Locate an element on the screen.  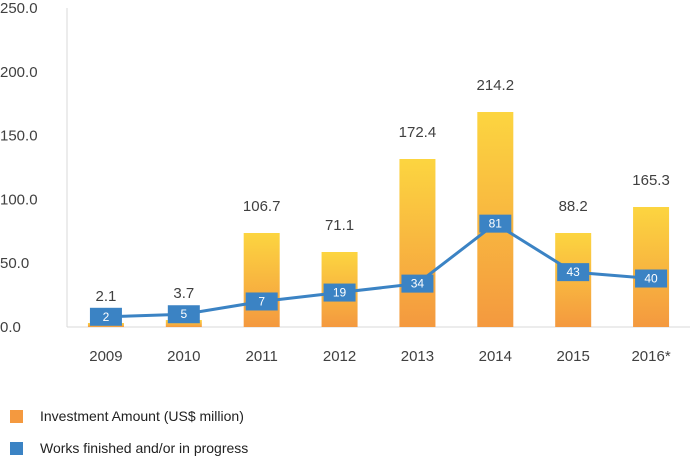
legend-swatch-works is located at coordinates (16, 448).